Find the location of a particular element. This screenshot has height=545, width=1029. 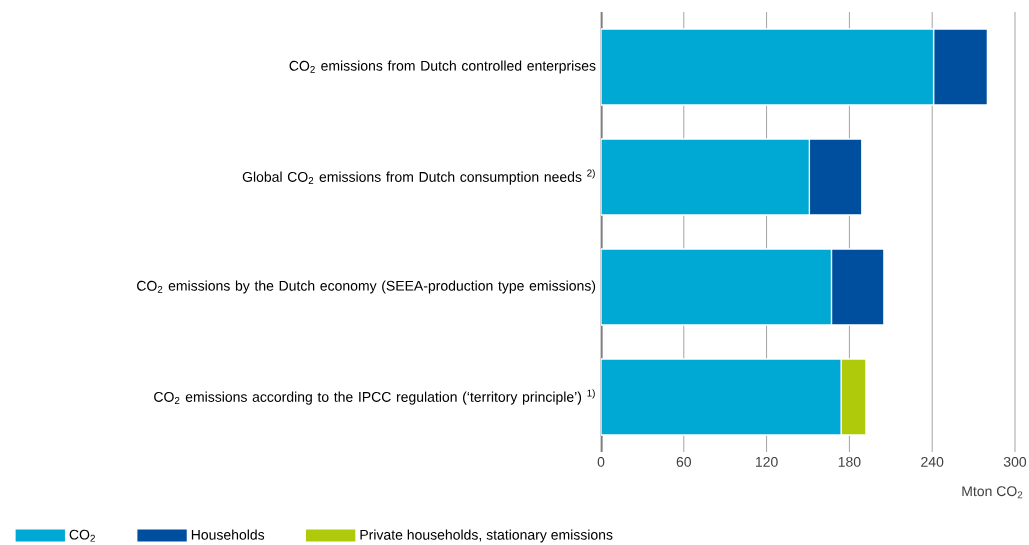

x-tick-label: 180 is located at coordinates (849, 461).